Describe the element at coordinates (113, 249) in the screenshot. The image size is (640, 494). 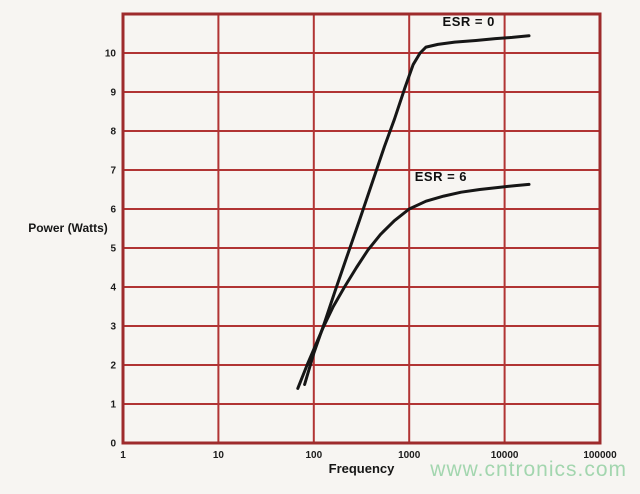
I see `y-tick-label: 5` at that location.